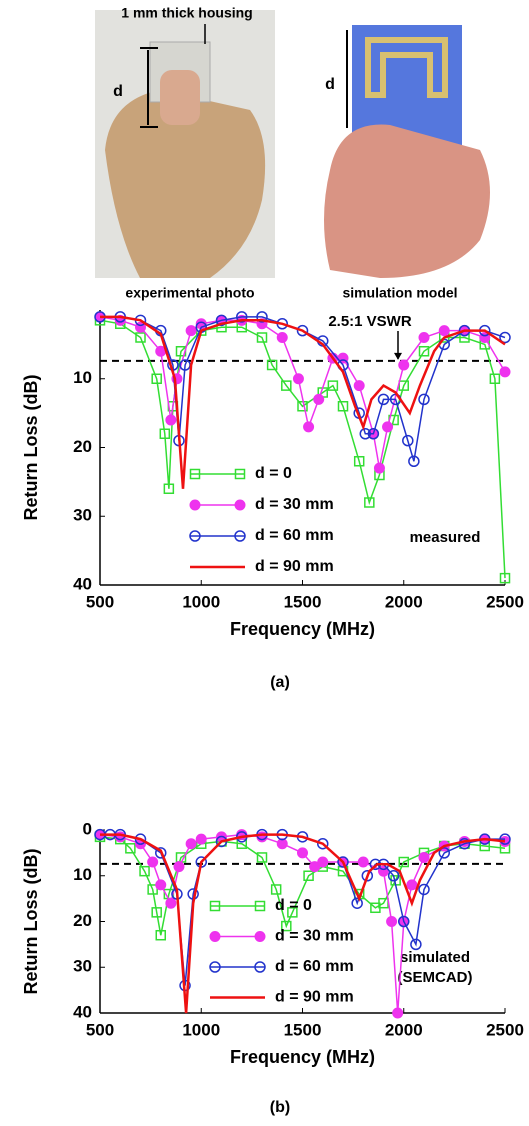 This screenshot has height=1126, width=529. I want to click on antenna-pattern, so click(406, 67).